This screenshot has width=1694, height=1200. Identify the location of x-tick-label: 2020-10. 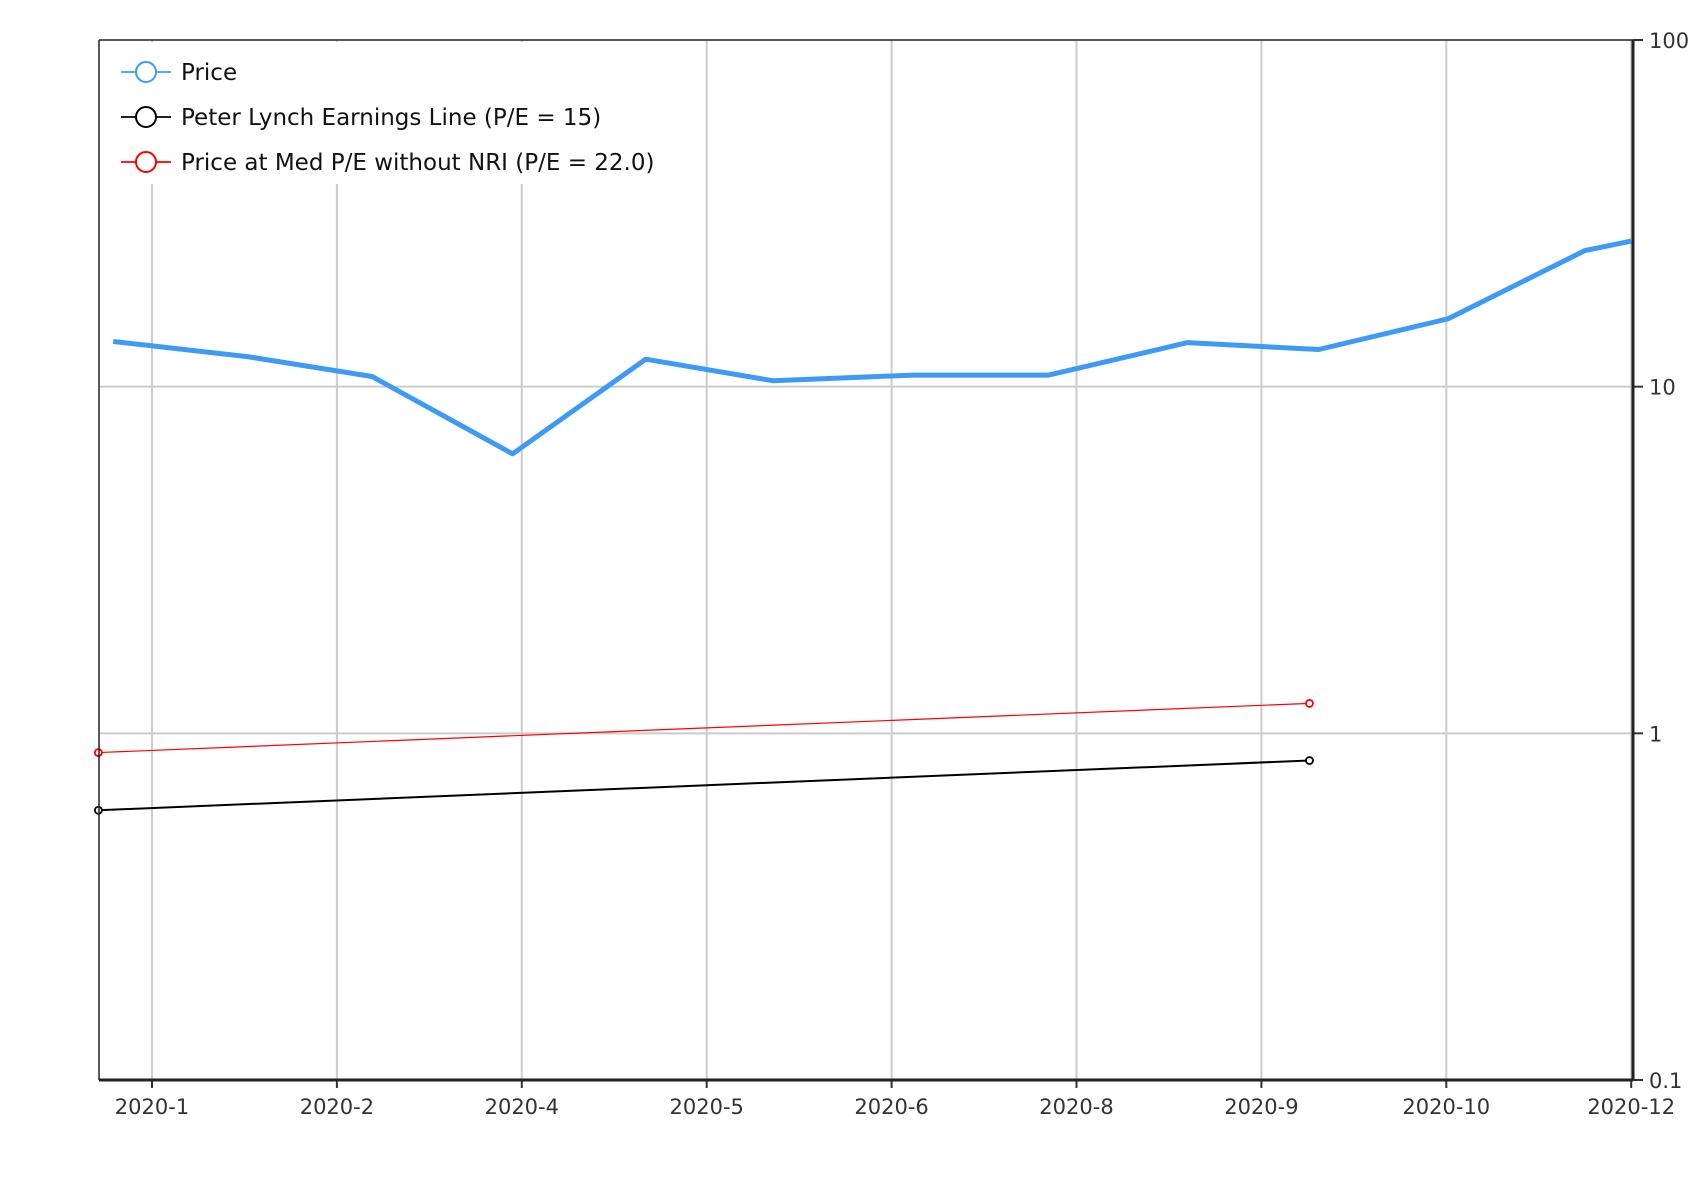
(1446, 1107).